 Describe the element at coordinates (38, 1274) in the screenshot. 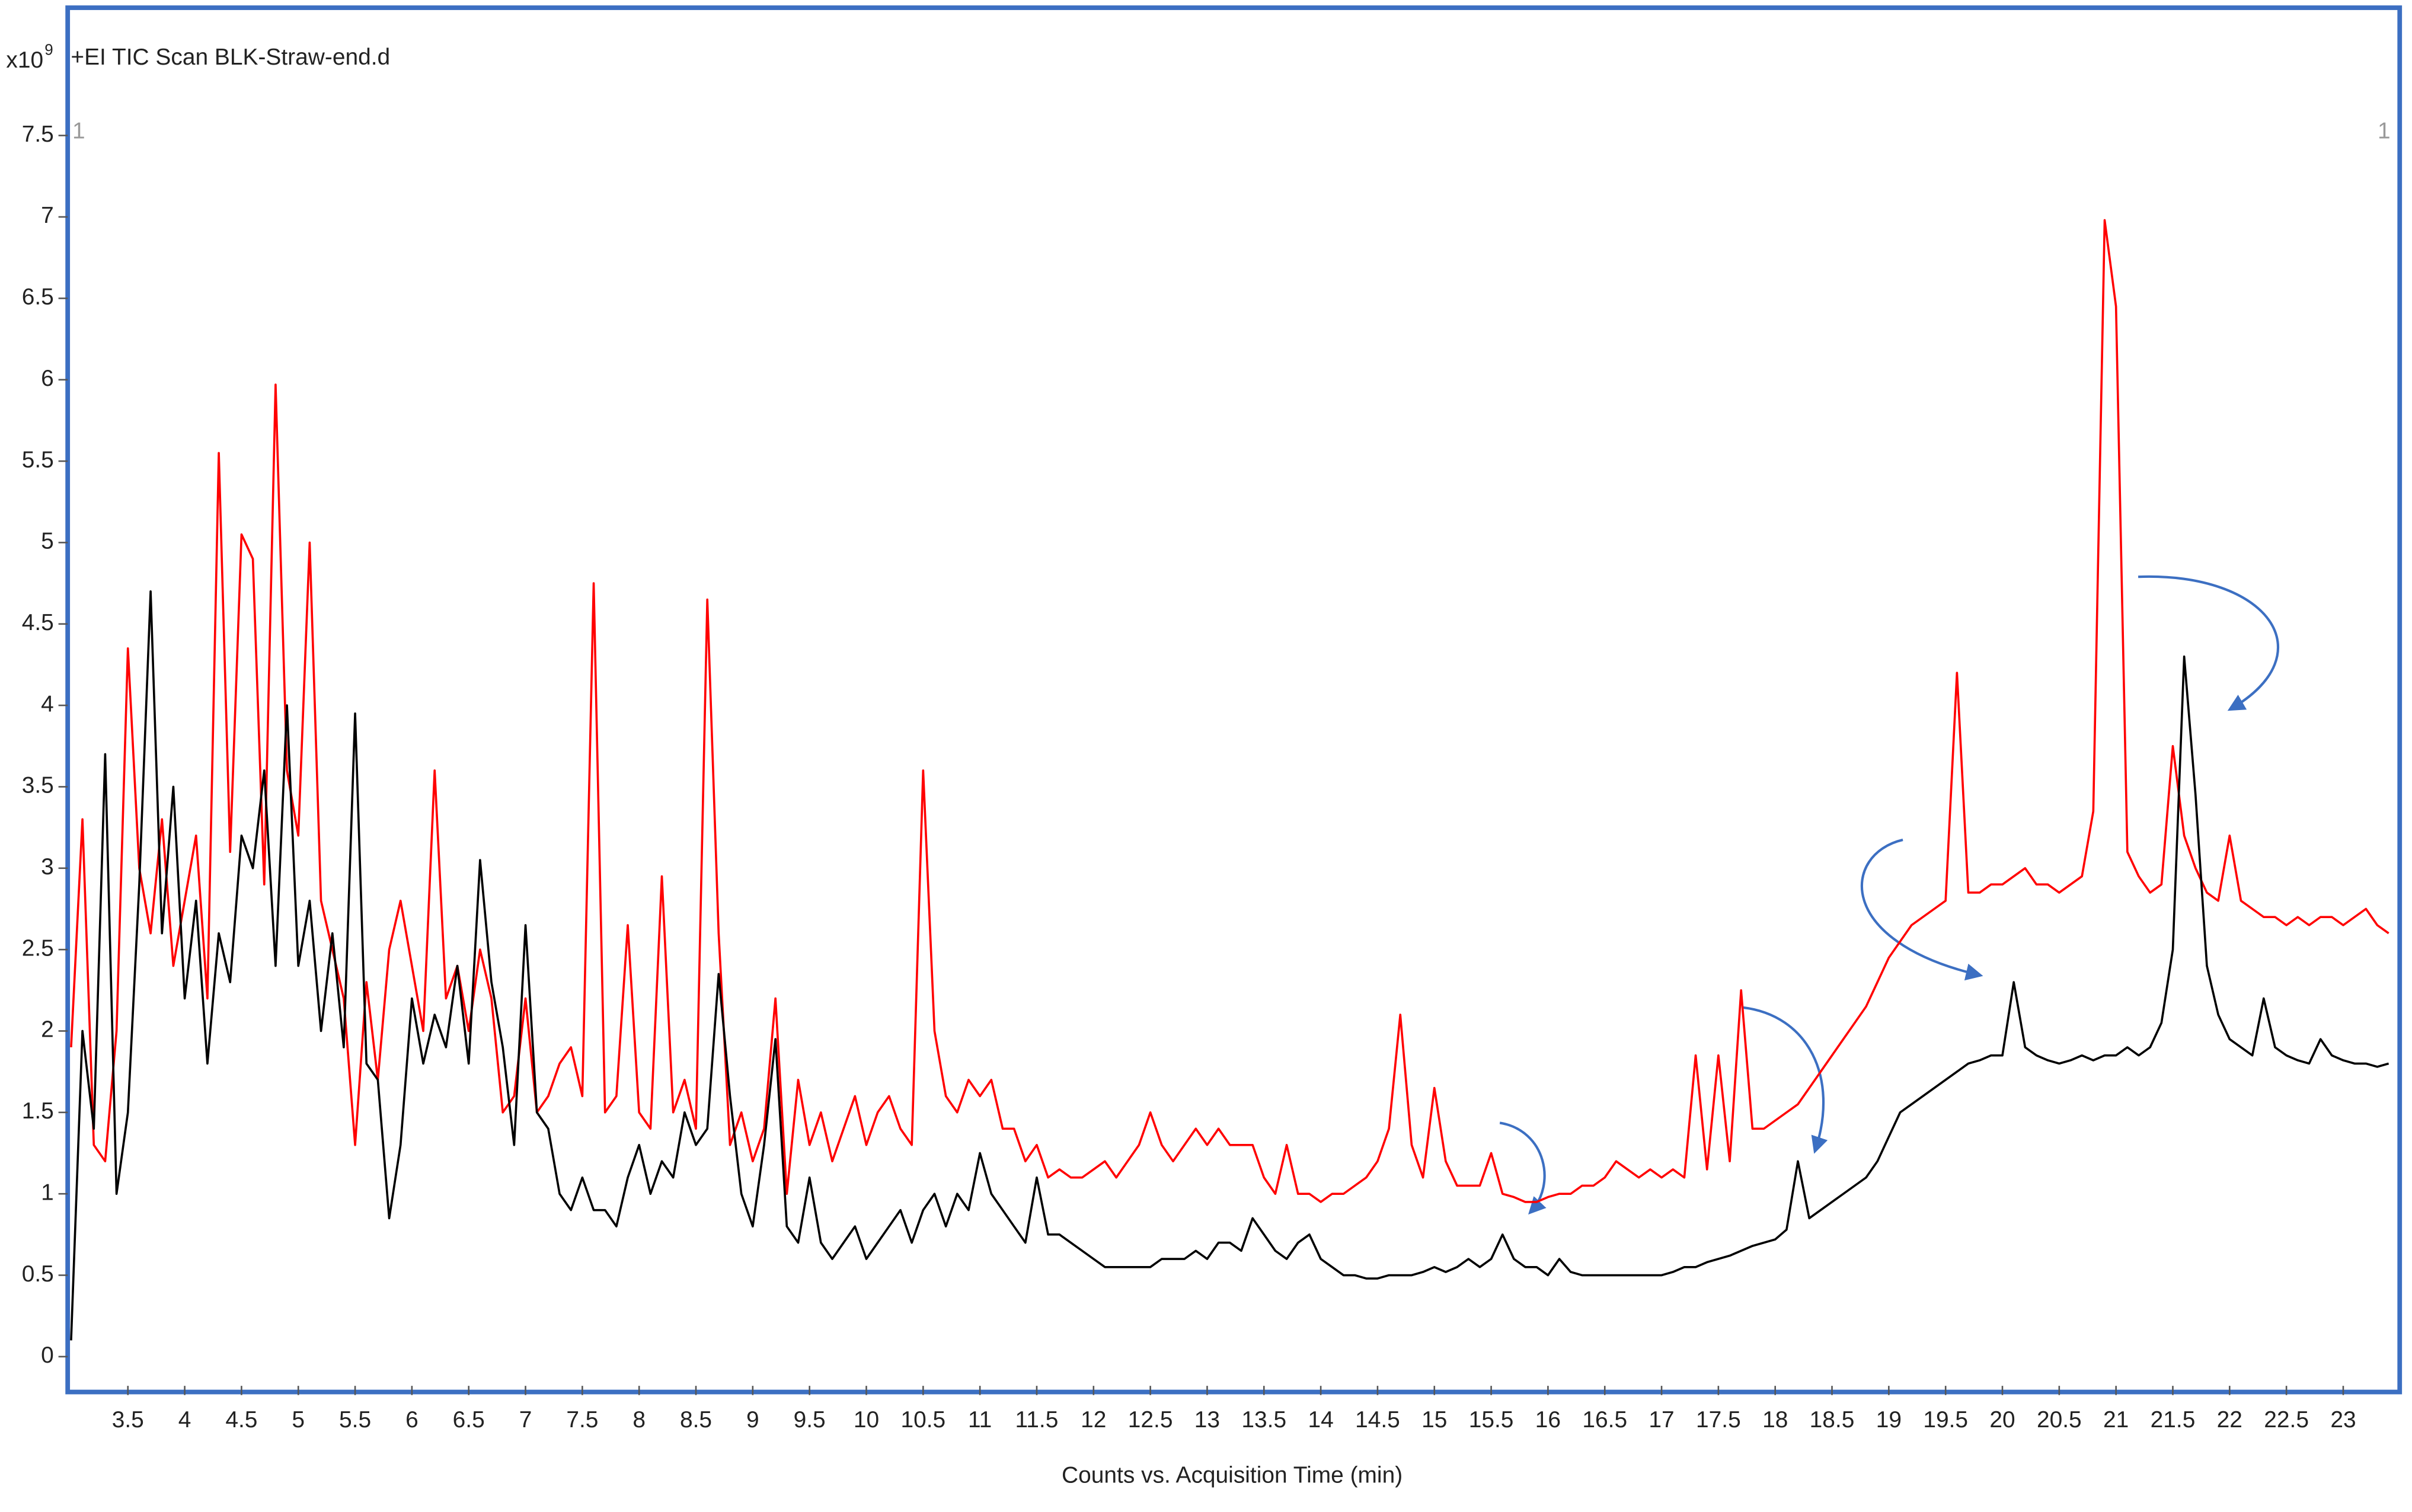

I see `y-tick-label: 0.5` at that location.